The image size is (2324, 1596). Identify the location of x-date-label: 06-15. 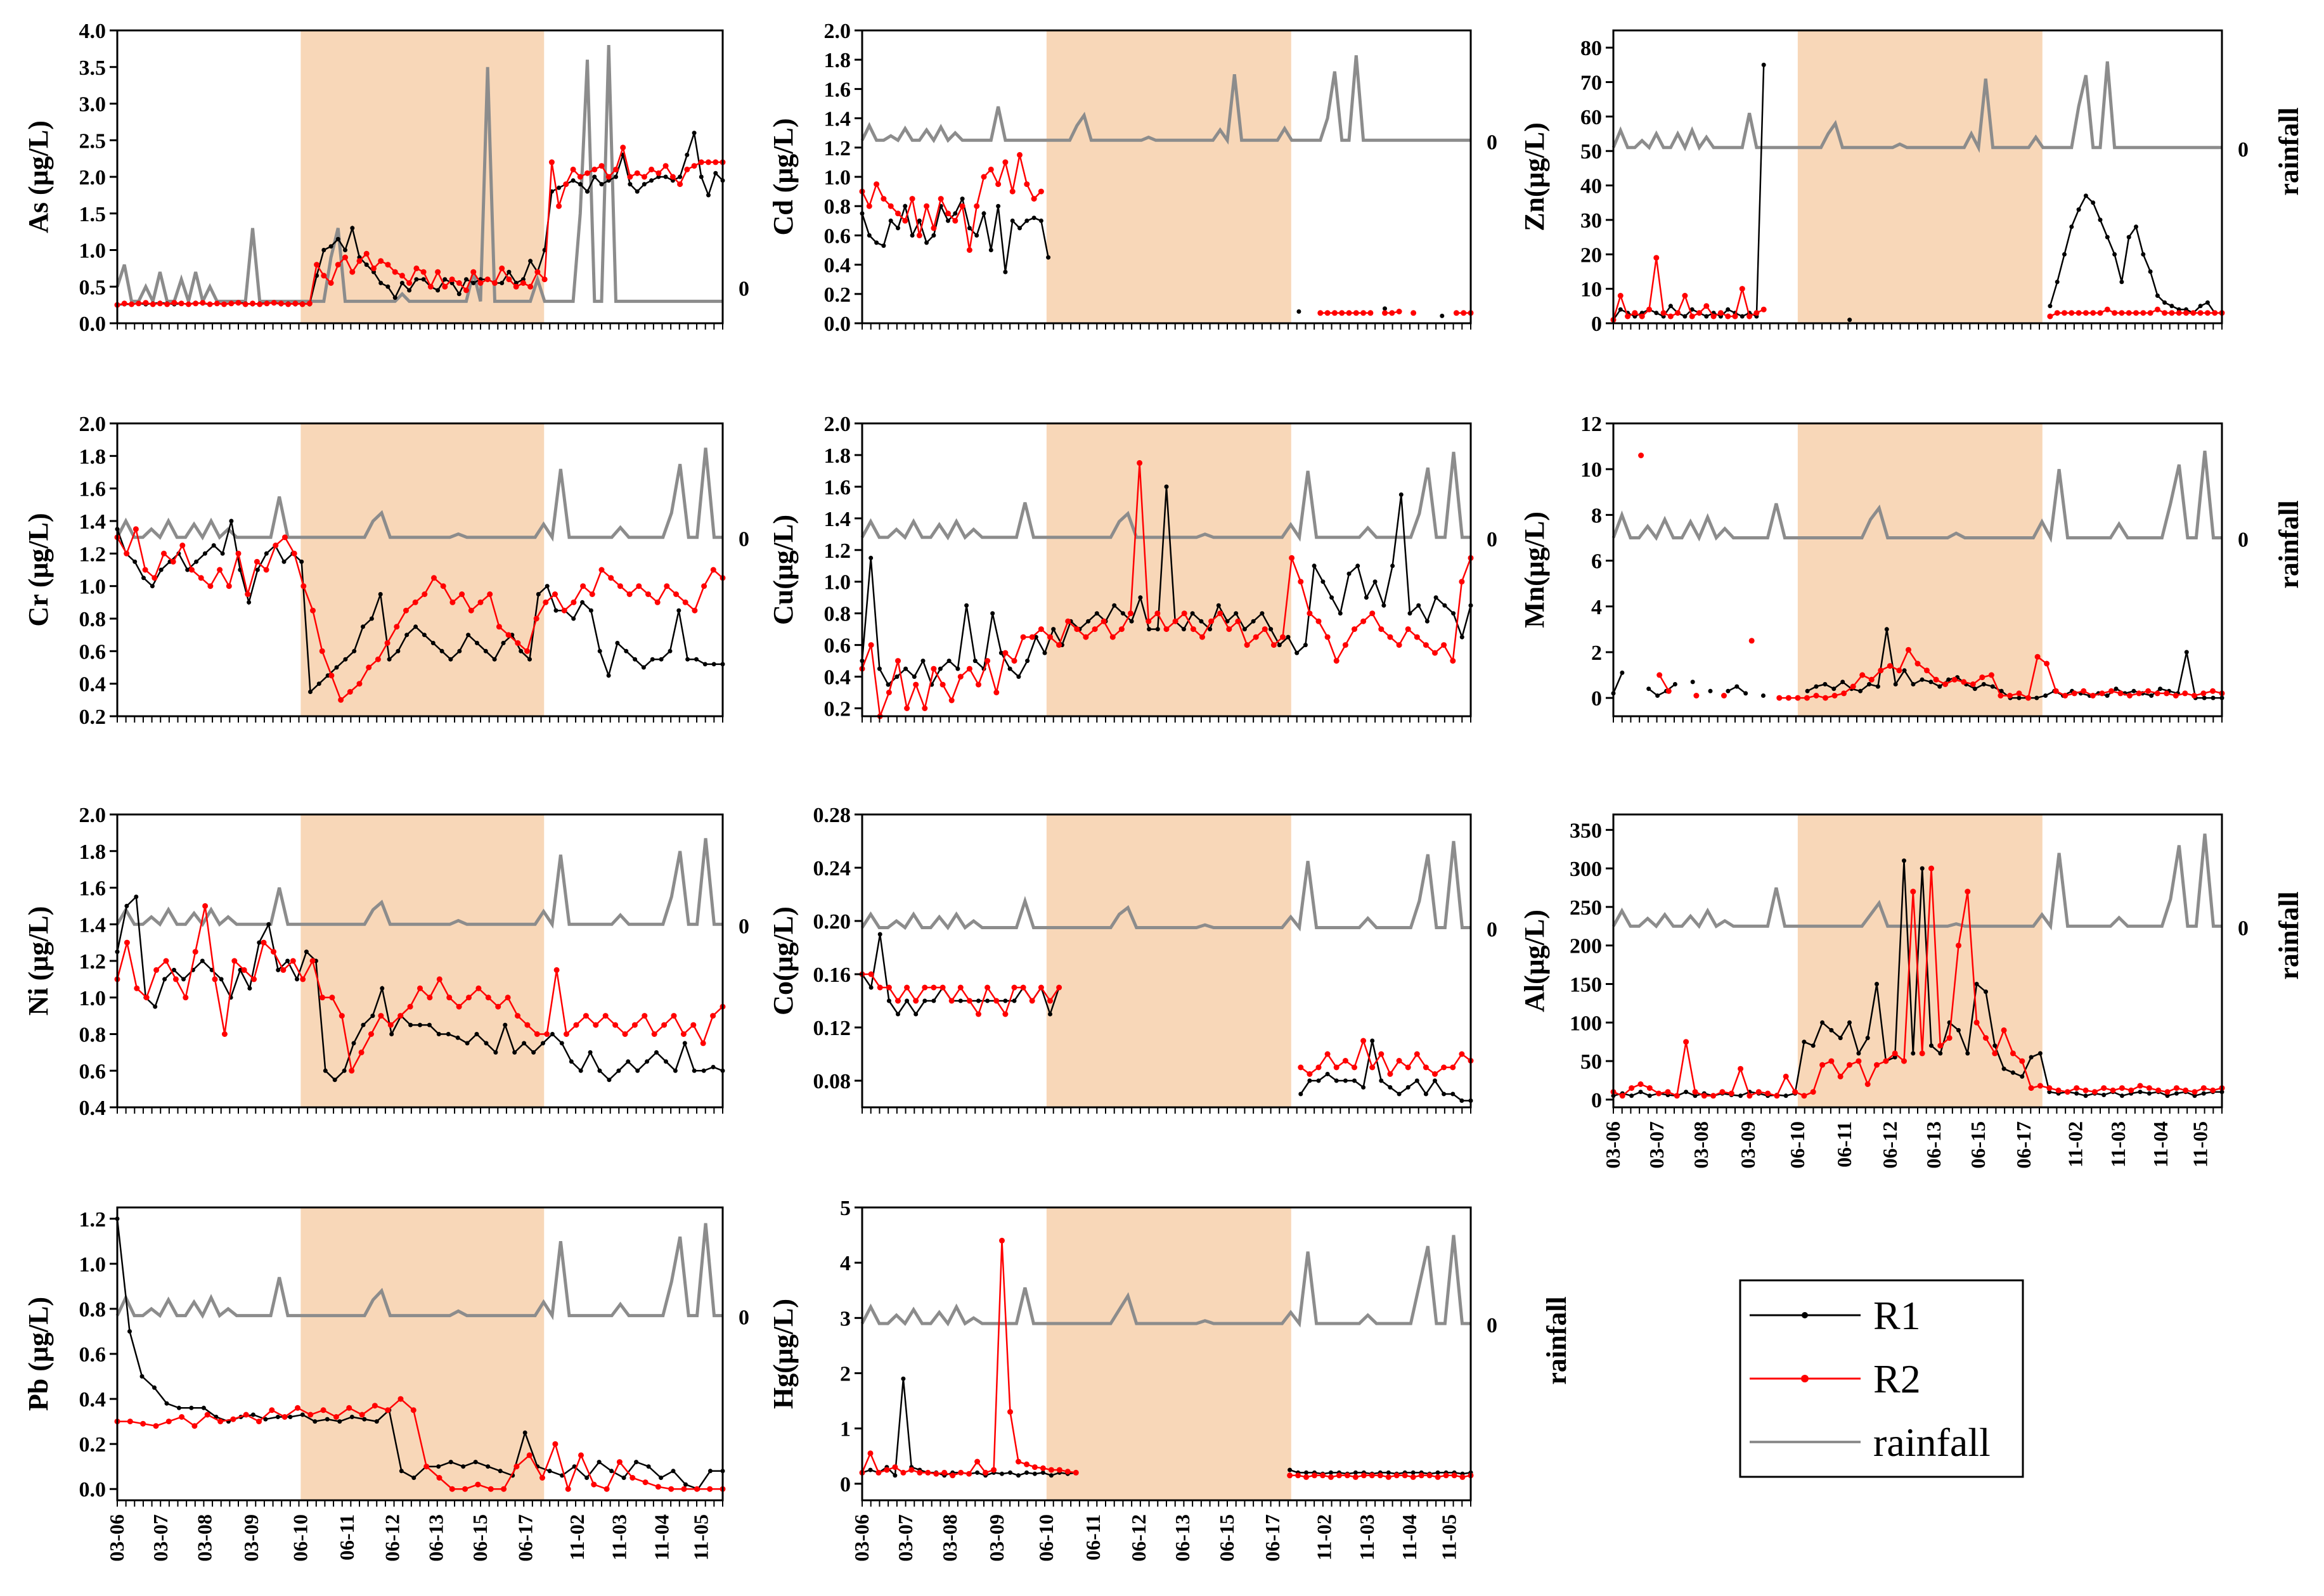
(480, 1538).